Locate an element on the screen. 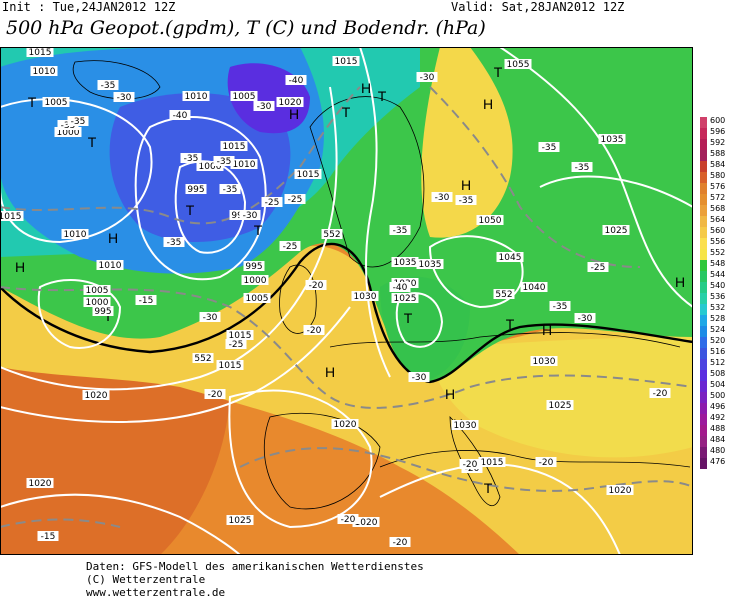 The image size is (732, 600). coastline-scandinavia is located at coordinates (367, 182).